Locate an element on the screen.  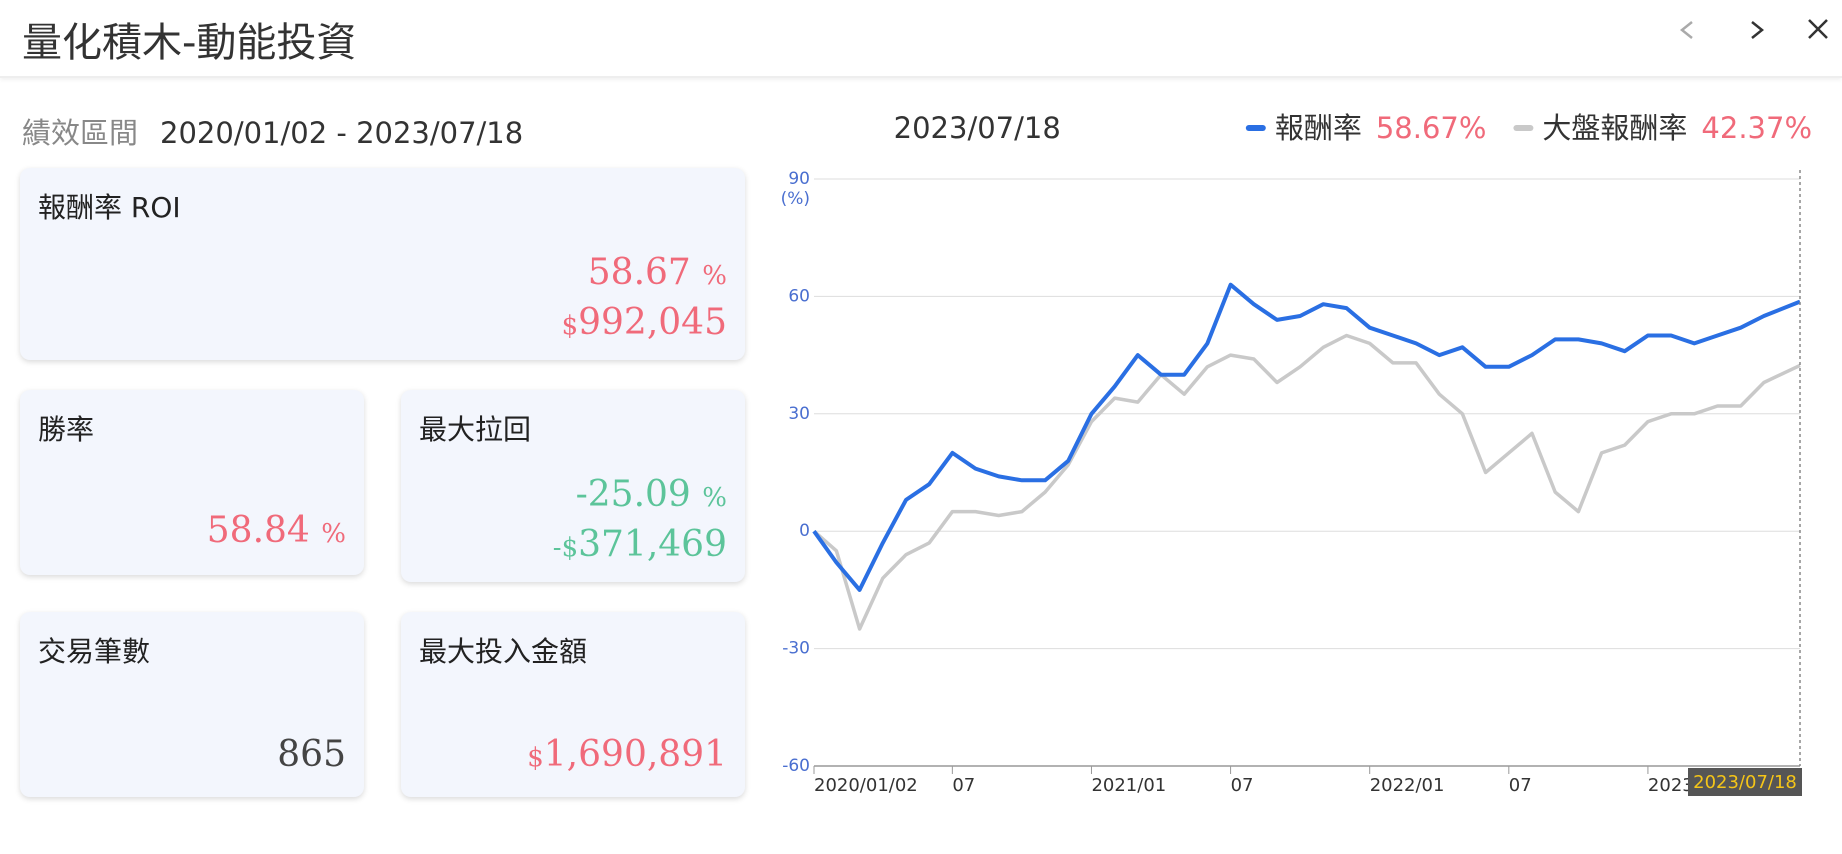
x-tick-label: 2020/01/02 is located at coordinates (866, 785).